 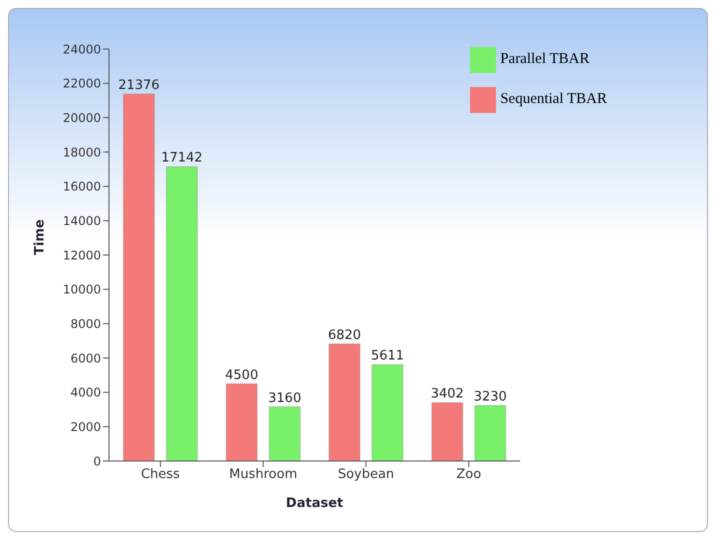 What do you see at coordinates (263, 474) in the screenshot?
I see `x-tick-label: Mushroom` at bounding box center [263, 474].